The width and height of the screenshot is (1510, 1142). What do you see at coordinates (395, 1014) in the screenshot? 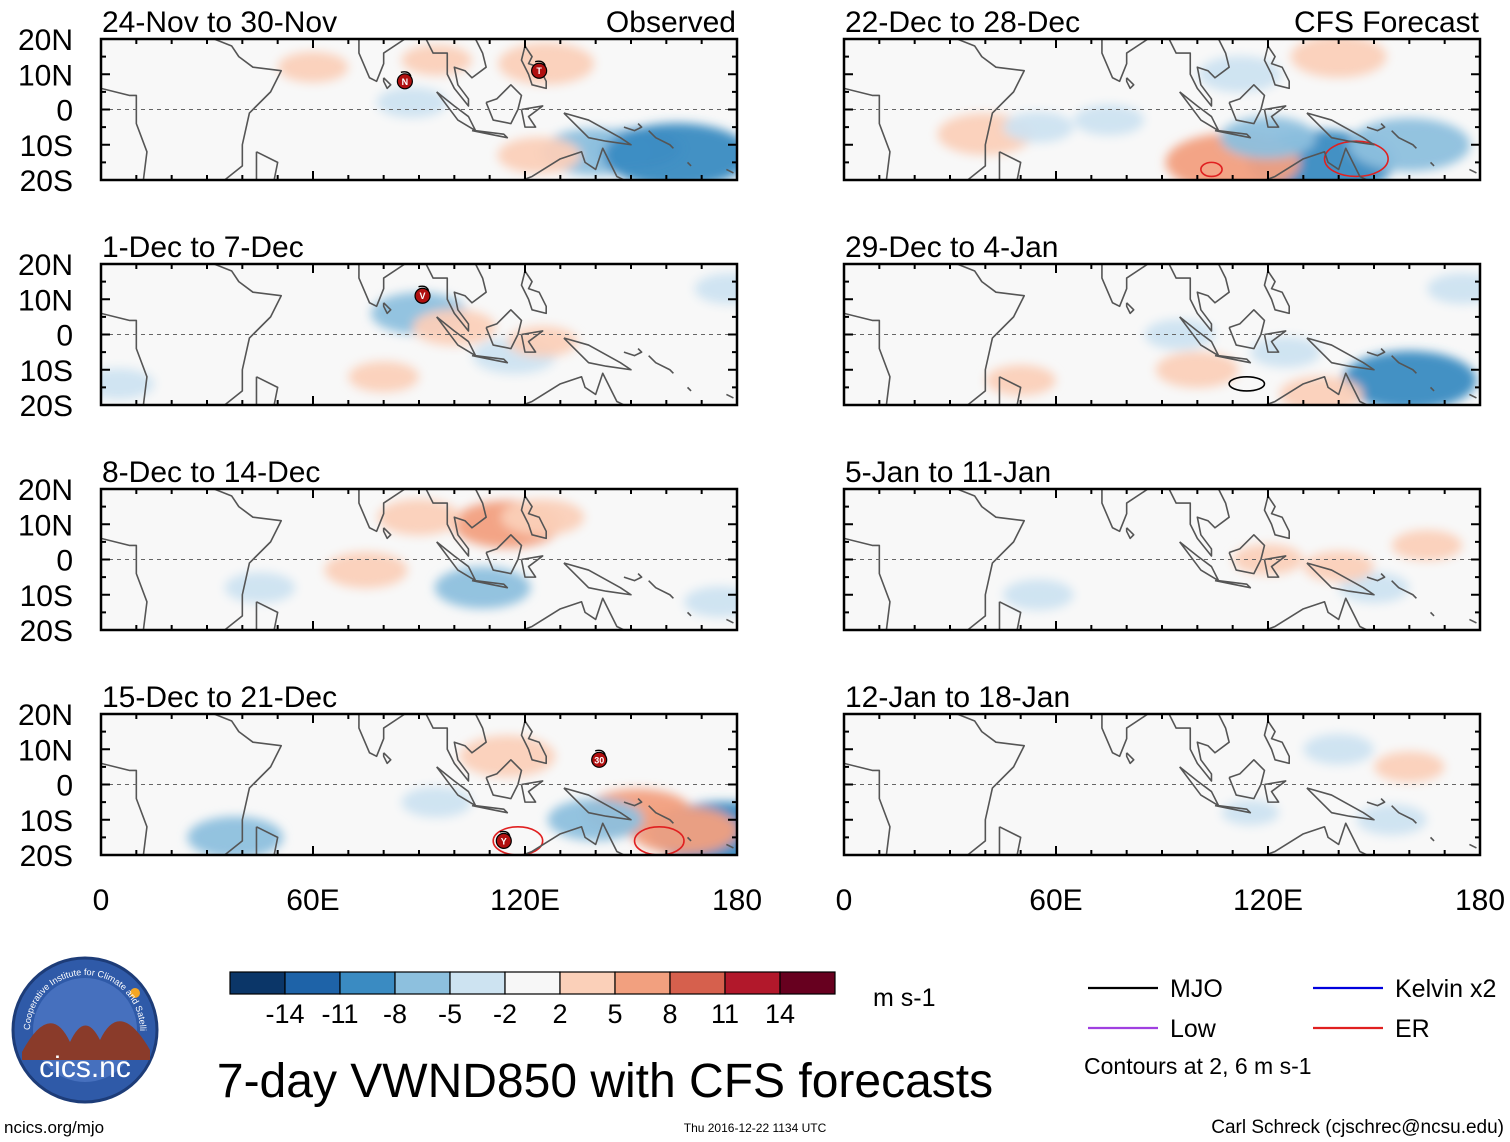
I see `colorbar-tick-label: -8` at bounding box center [395, 1014].